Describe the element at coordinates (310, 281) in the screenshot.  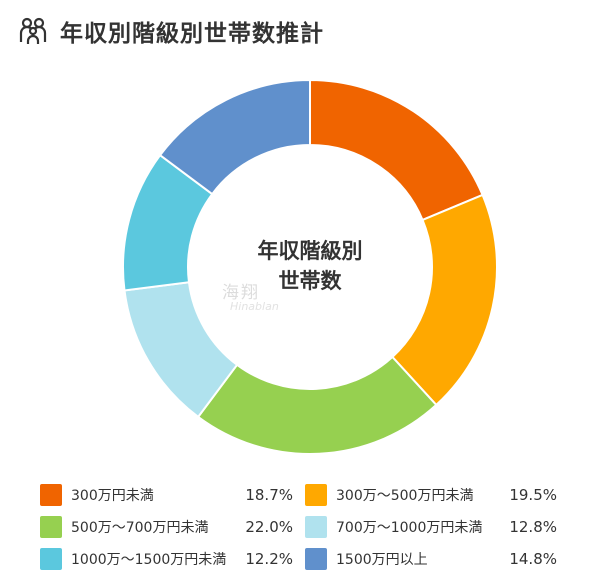
I see `center-label-line2: 世帯数` at that location.